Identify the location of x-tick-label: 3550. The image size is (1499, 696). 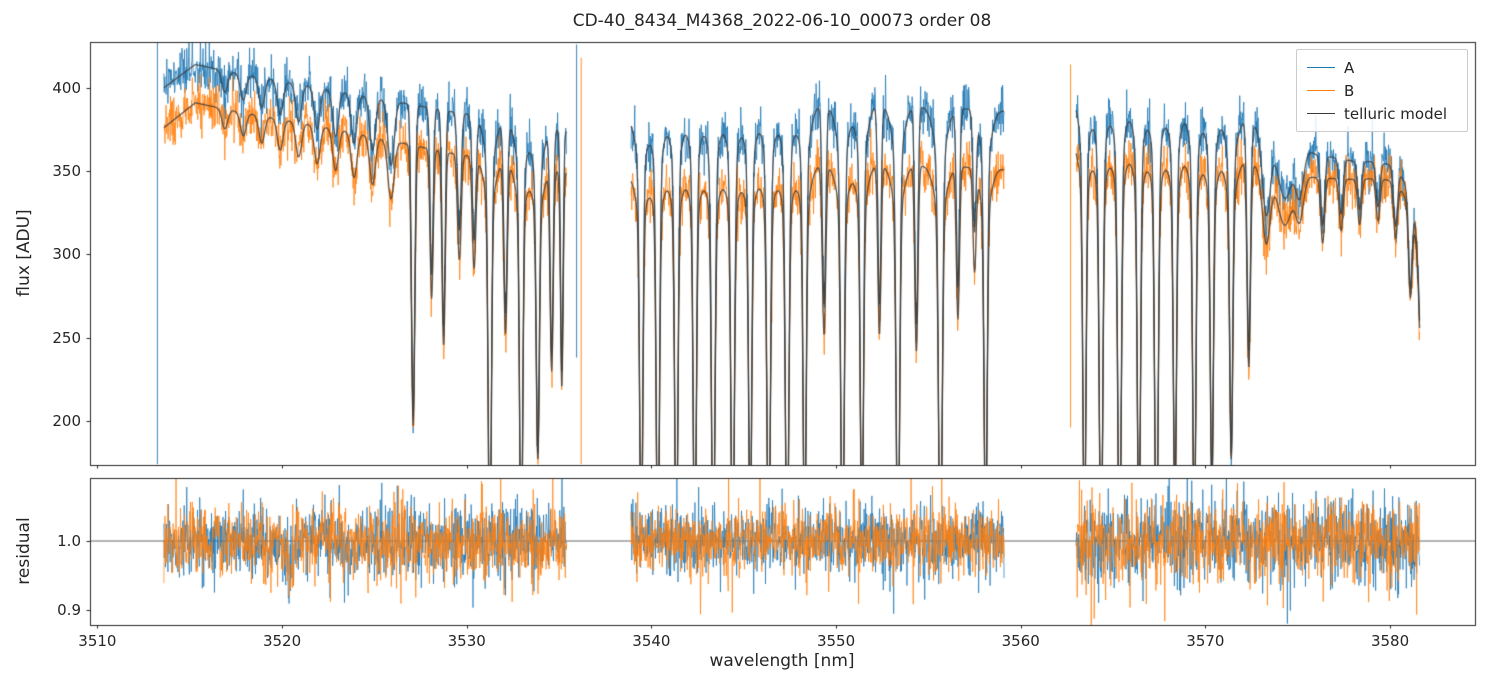
(836, 641).